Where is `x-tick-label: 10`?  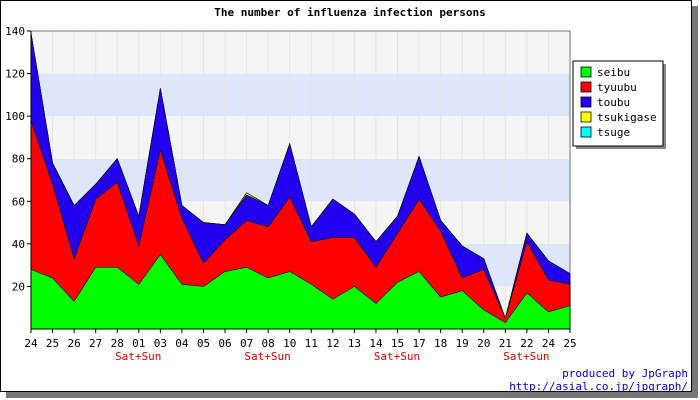 x-tick-label: 10 is located at coordinates (289, 343).